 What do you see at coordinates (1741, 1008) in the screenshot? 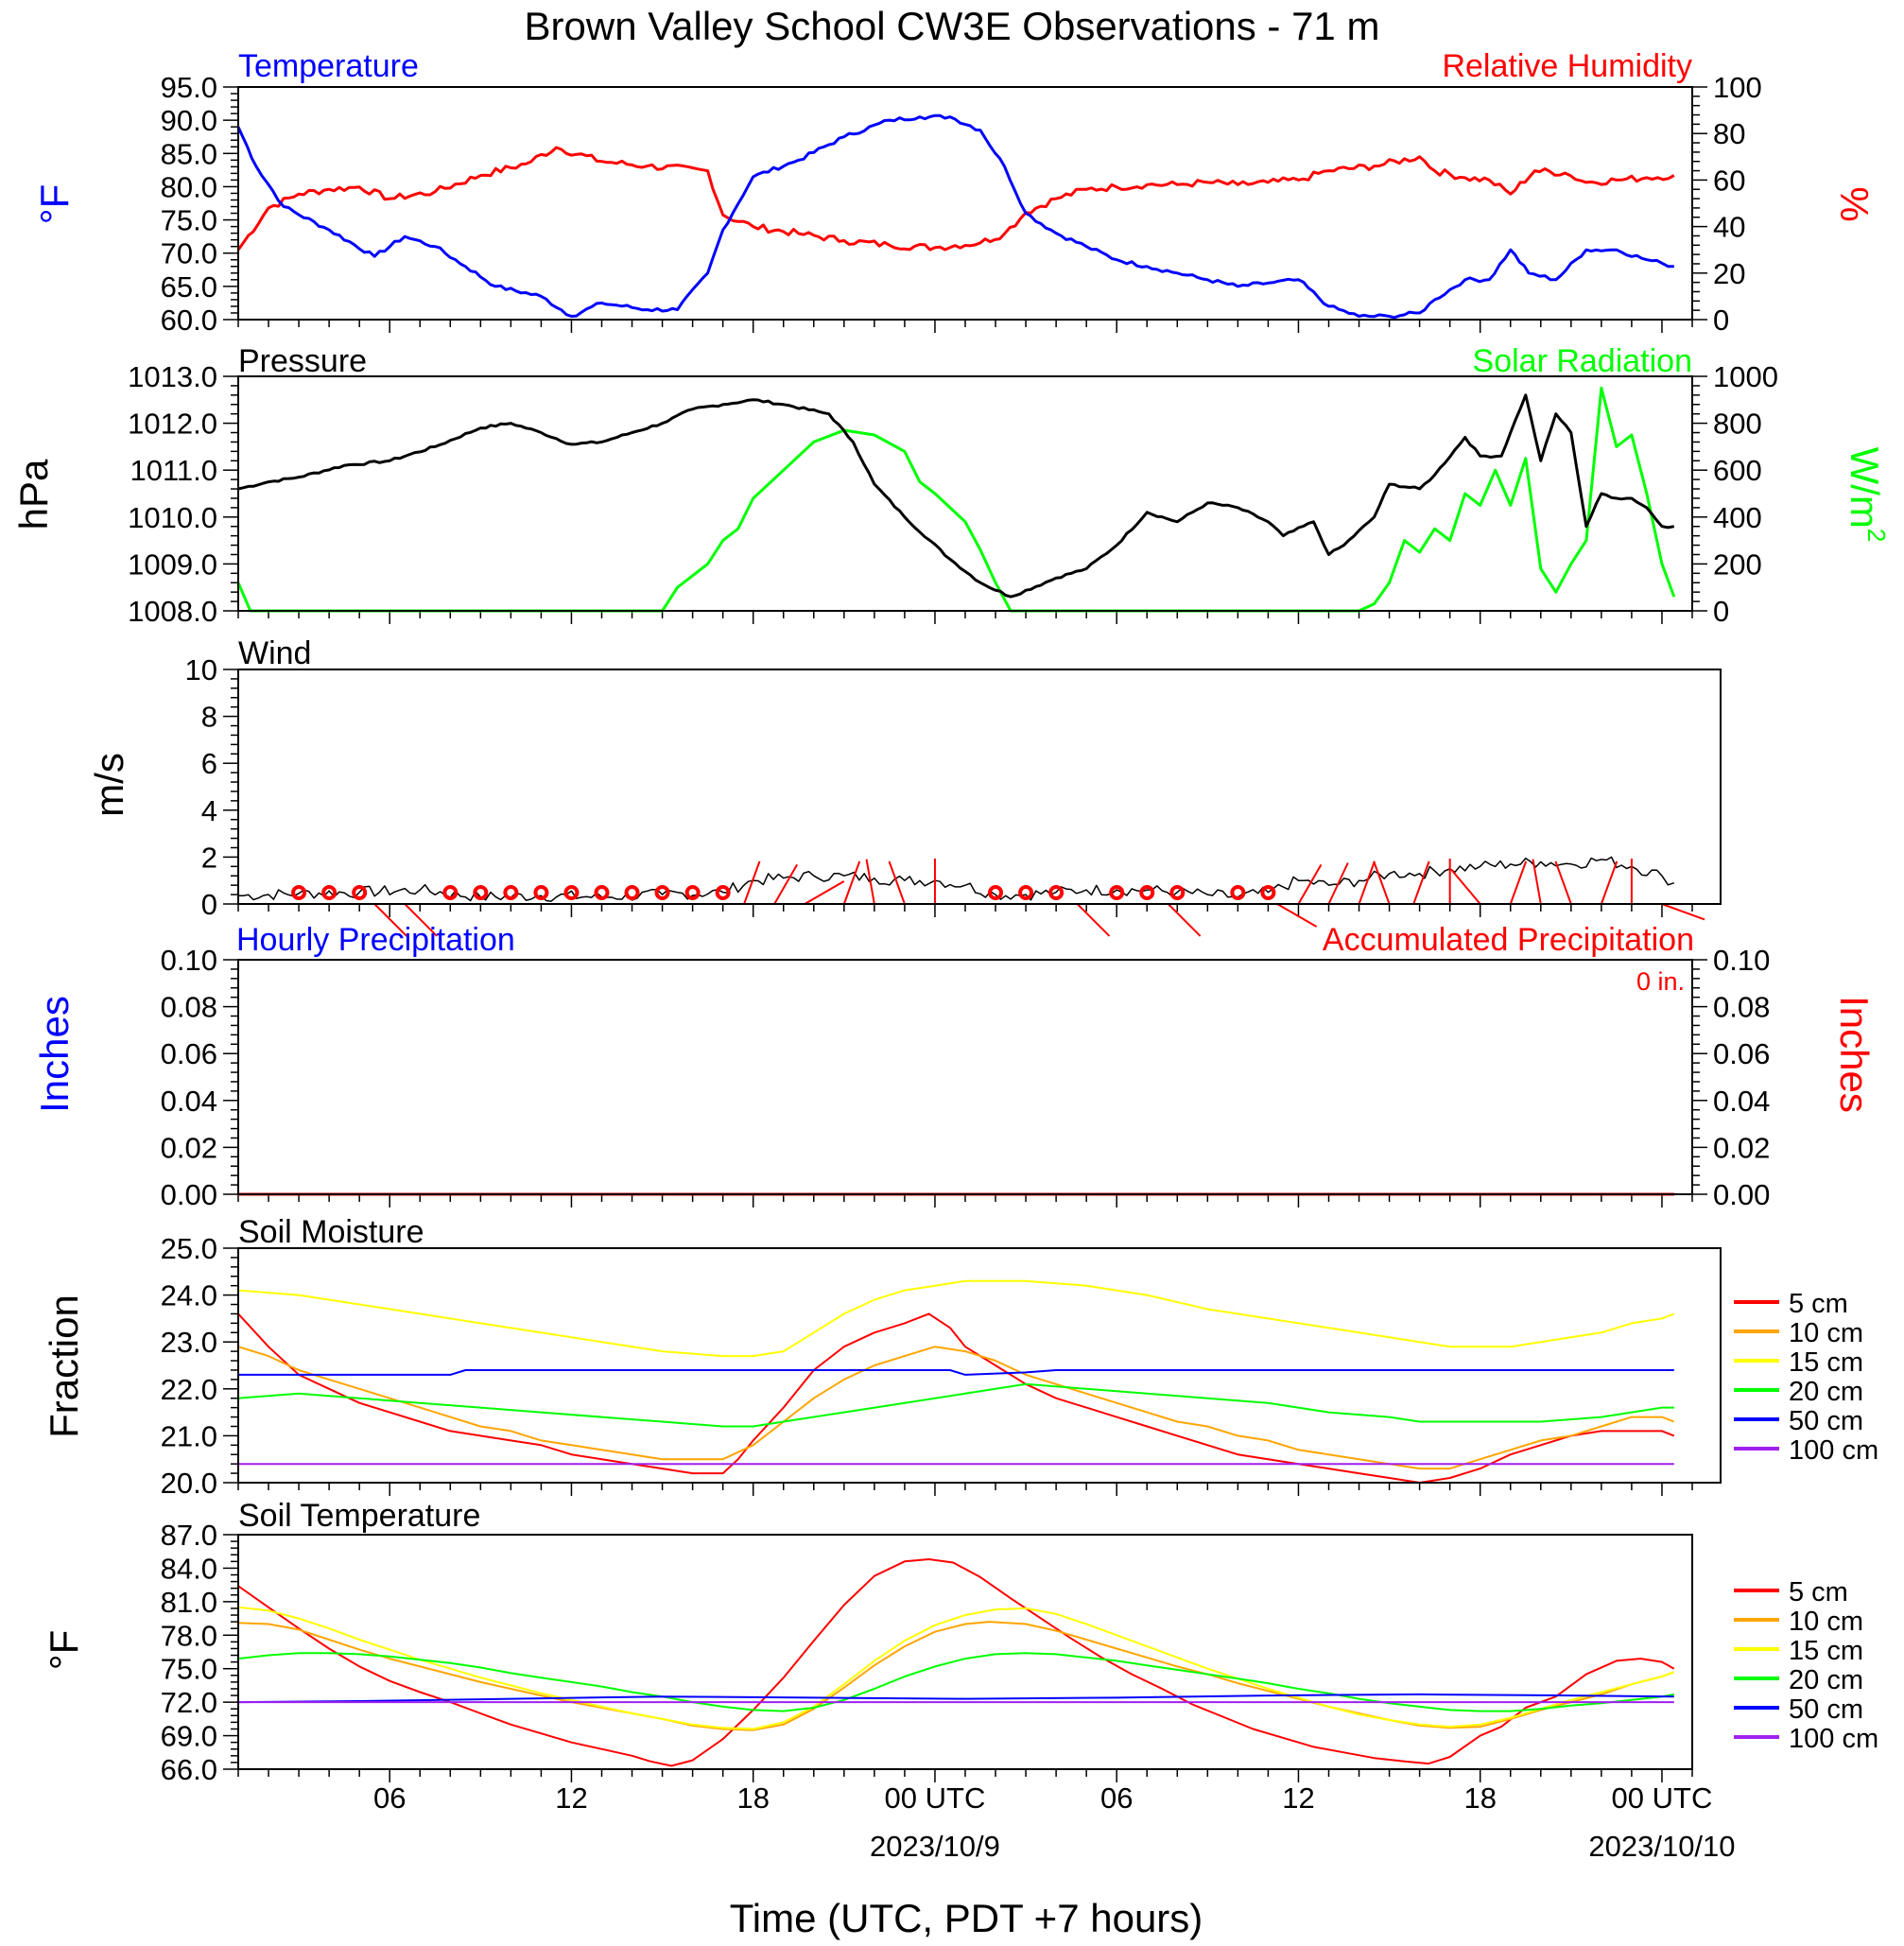
I see `precip-right-tick-label: 0.08` at bounding box center [1741, 1008].